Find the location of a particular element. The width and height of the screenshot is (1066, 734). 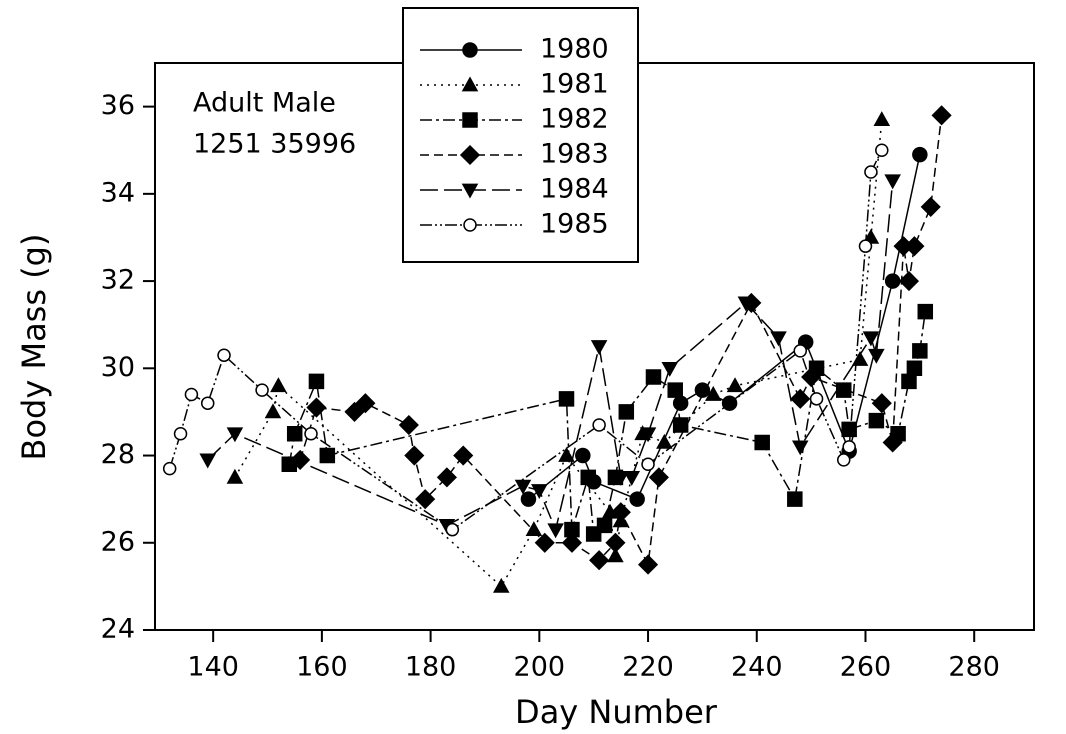

y-tick-label: 36 is located at coordinates (118, 105).